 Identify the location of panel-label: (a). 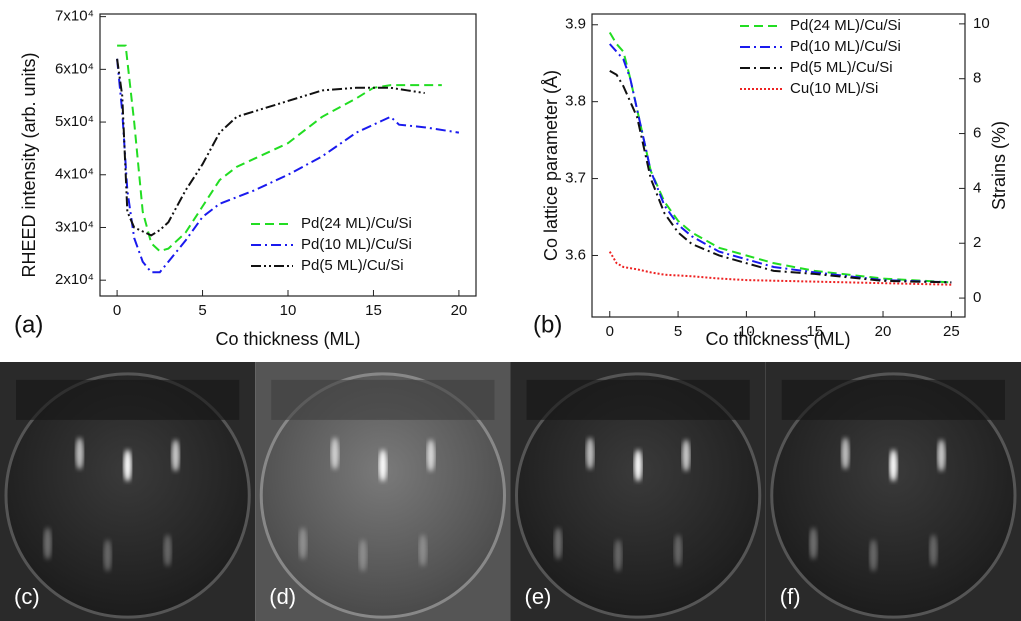
(28, 324).